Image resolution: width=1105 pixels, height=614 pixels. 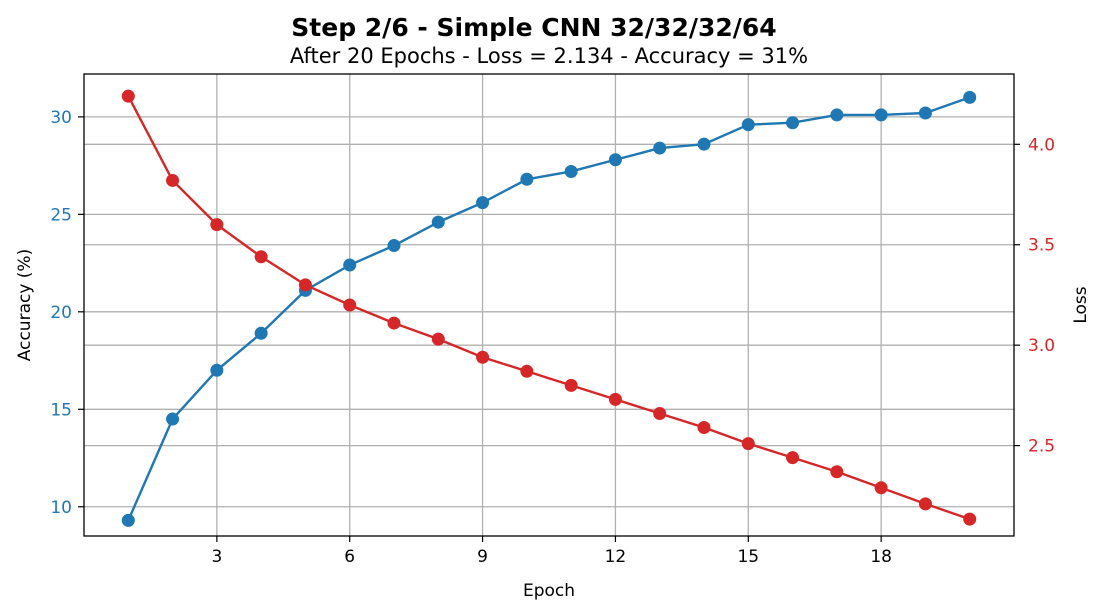 I want to click on y-left-tick-label: 25, so click(x=61, y=215).